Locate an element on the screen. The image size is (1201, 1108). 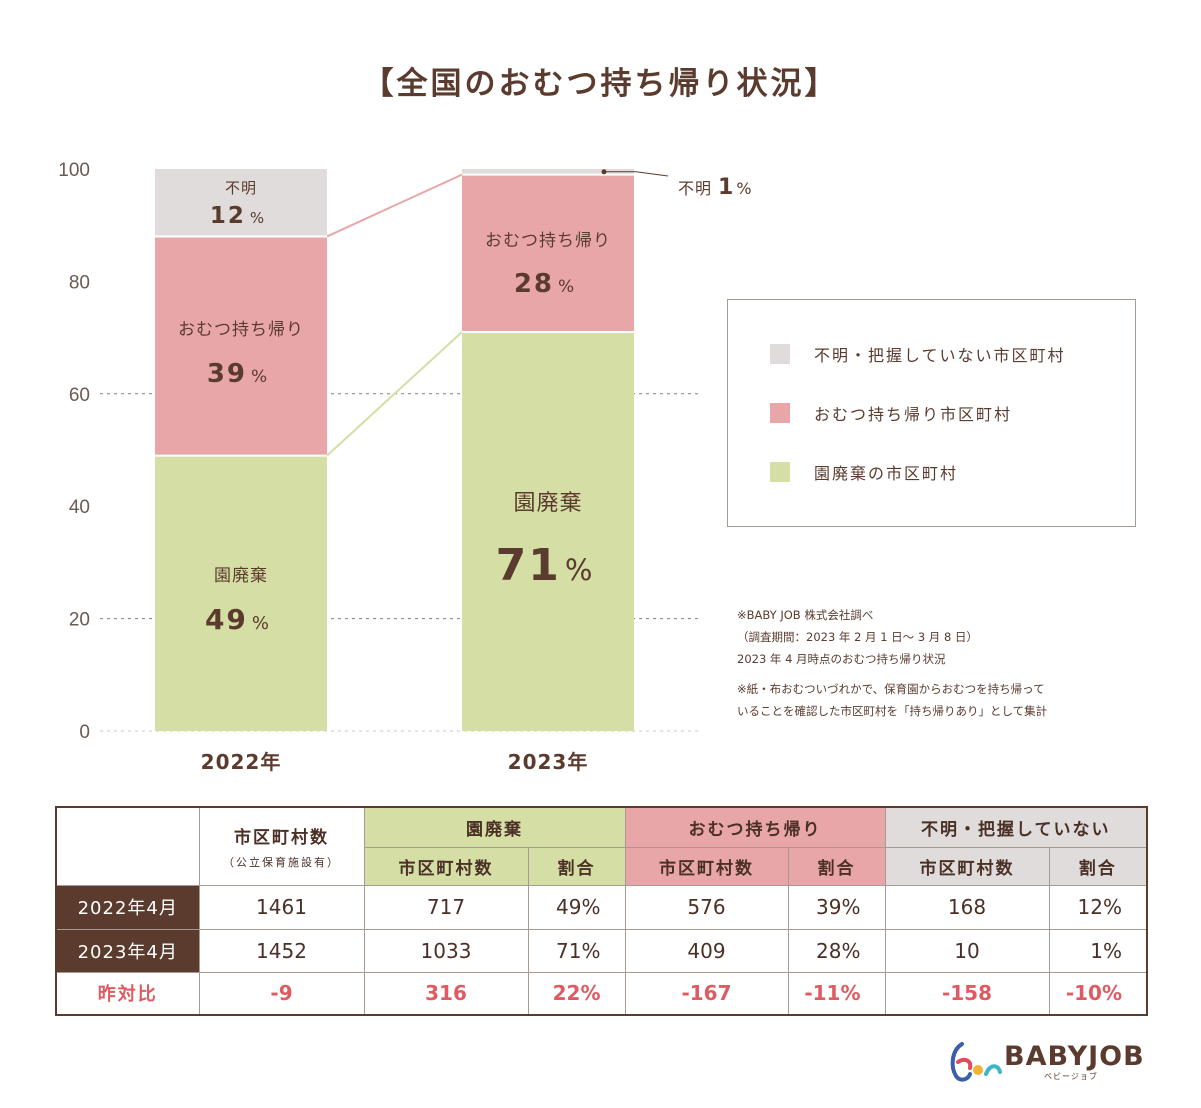
logo-text: BABYJOB is located at coordinates (1074, 1056).